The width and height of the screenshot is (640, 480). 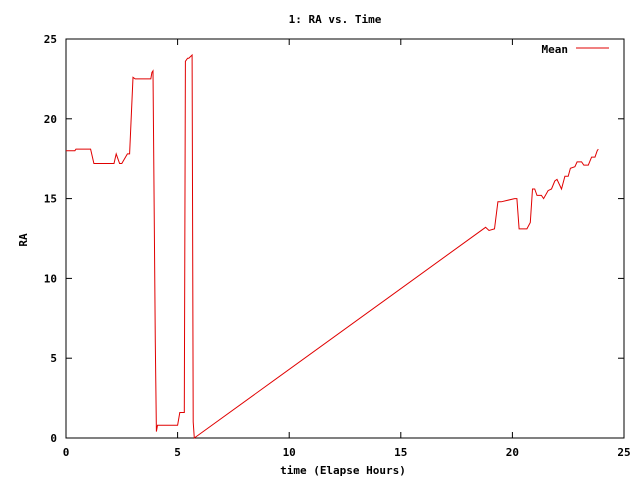 I want to click on legend-label: Mean, so click(x=555, y=49).